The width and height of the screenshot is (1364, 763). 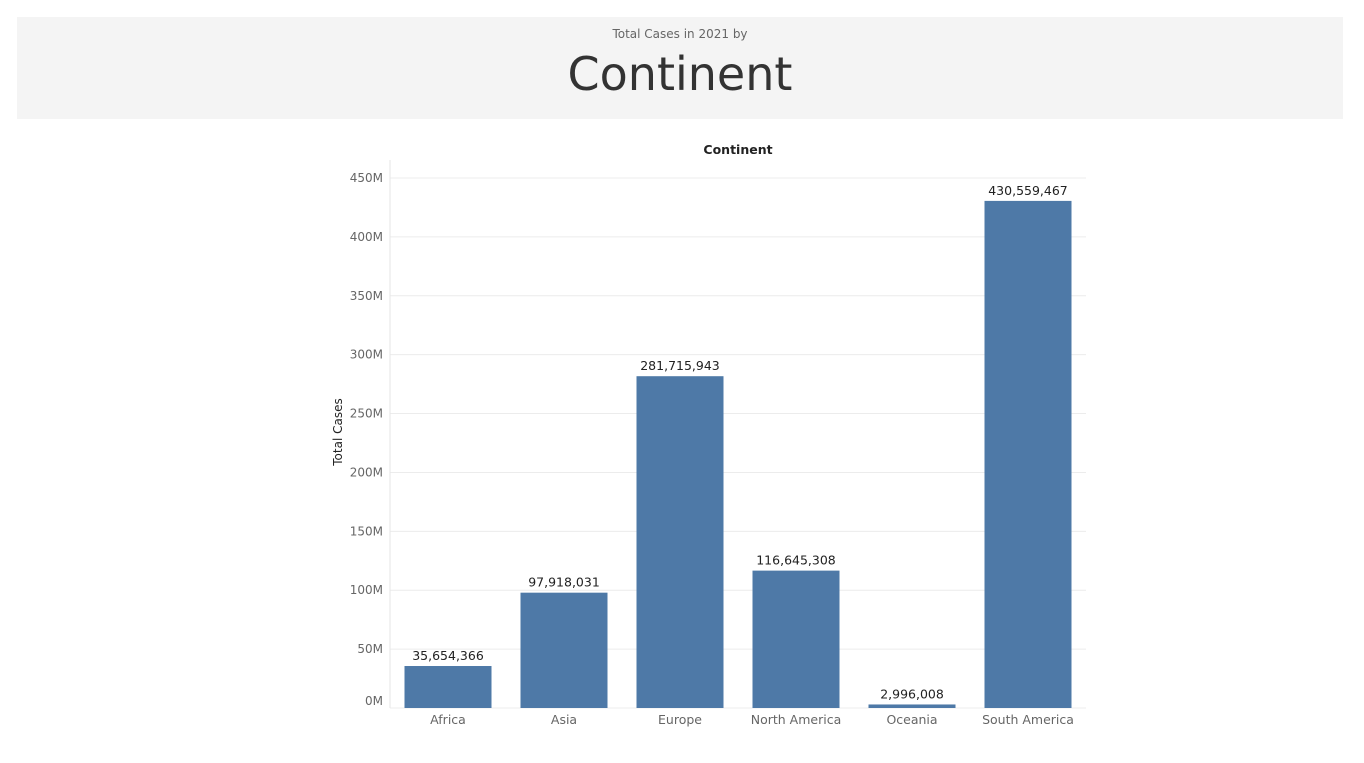 I want to click on y-tick-label: 150M, so click(x=366, y=531).